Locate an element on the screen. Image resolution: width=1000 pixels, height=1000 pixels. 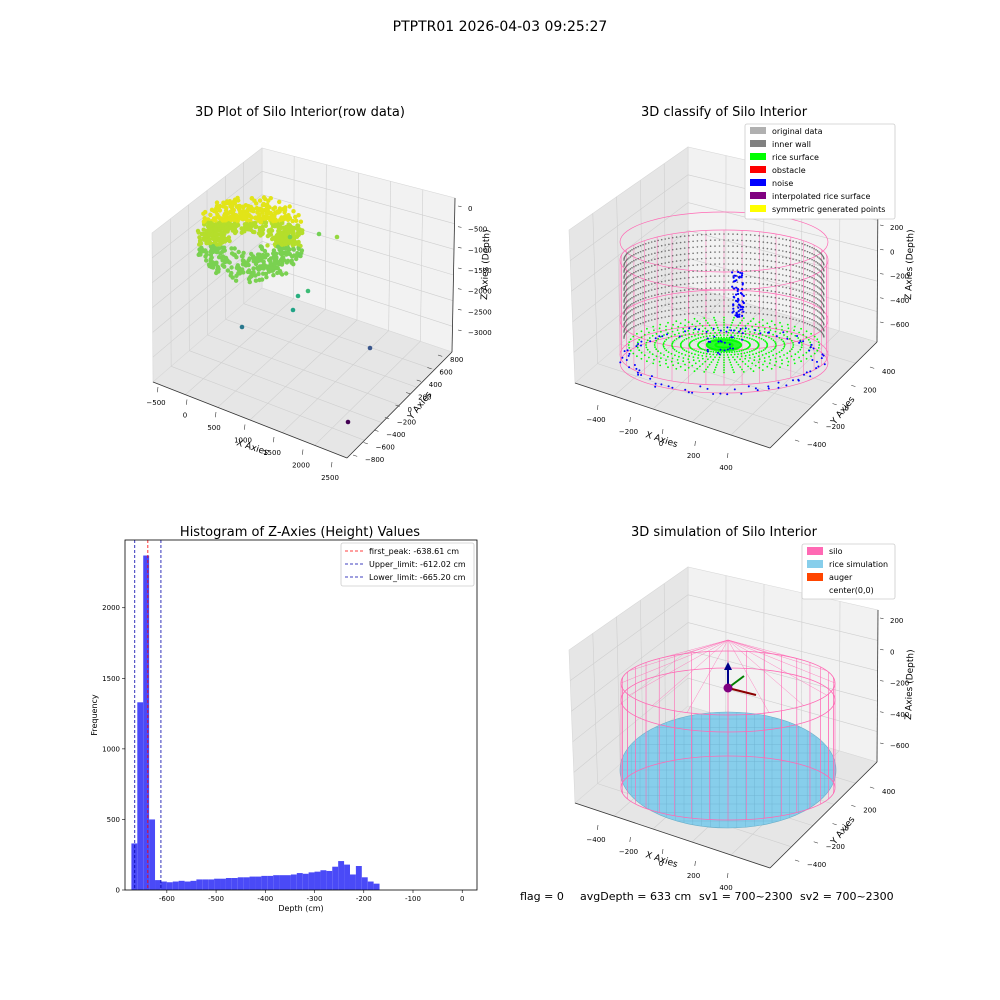
x-tick-label: 2000 is located at coordinates (301, 466).